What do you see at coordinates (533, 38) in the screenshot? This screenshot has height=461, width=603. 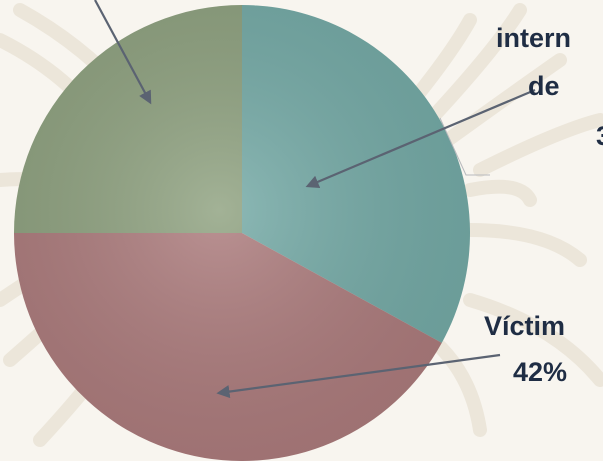 I see `slice-1-label-line-1: intern` at bounding box center [533, 38].